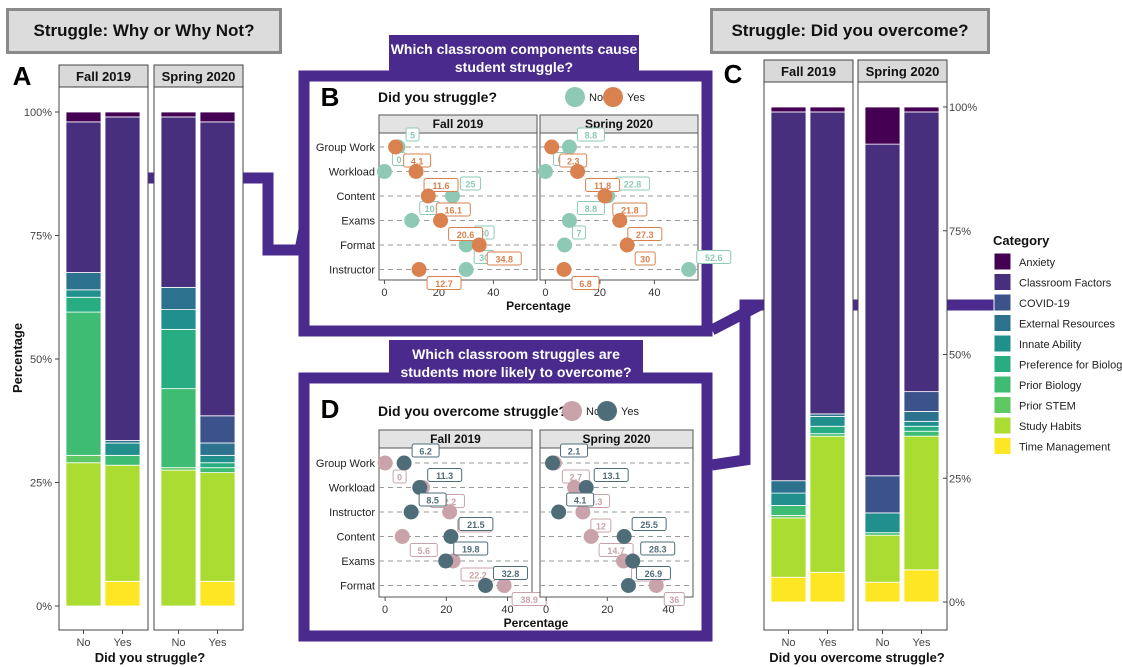 This screenshot has height=667, width=1122. I want to click on data-label: 25.5, so click(649, 525).